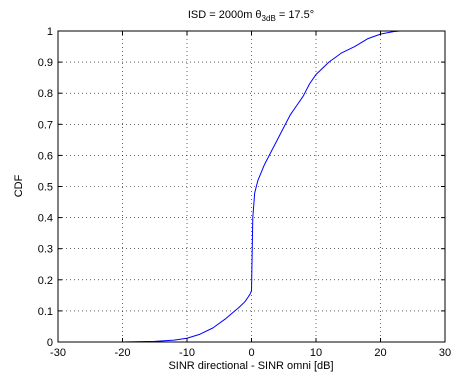  I want to click on y-tick-label: 0, so click(50, 343).